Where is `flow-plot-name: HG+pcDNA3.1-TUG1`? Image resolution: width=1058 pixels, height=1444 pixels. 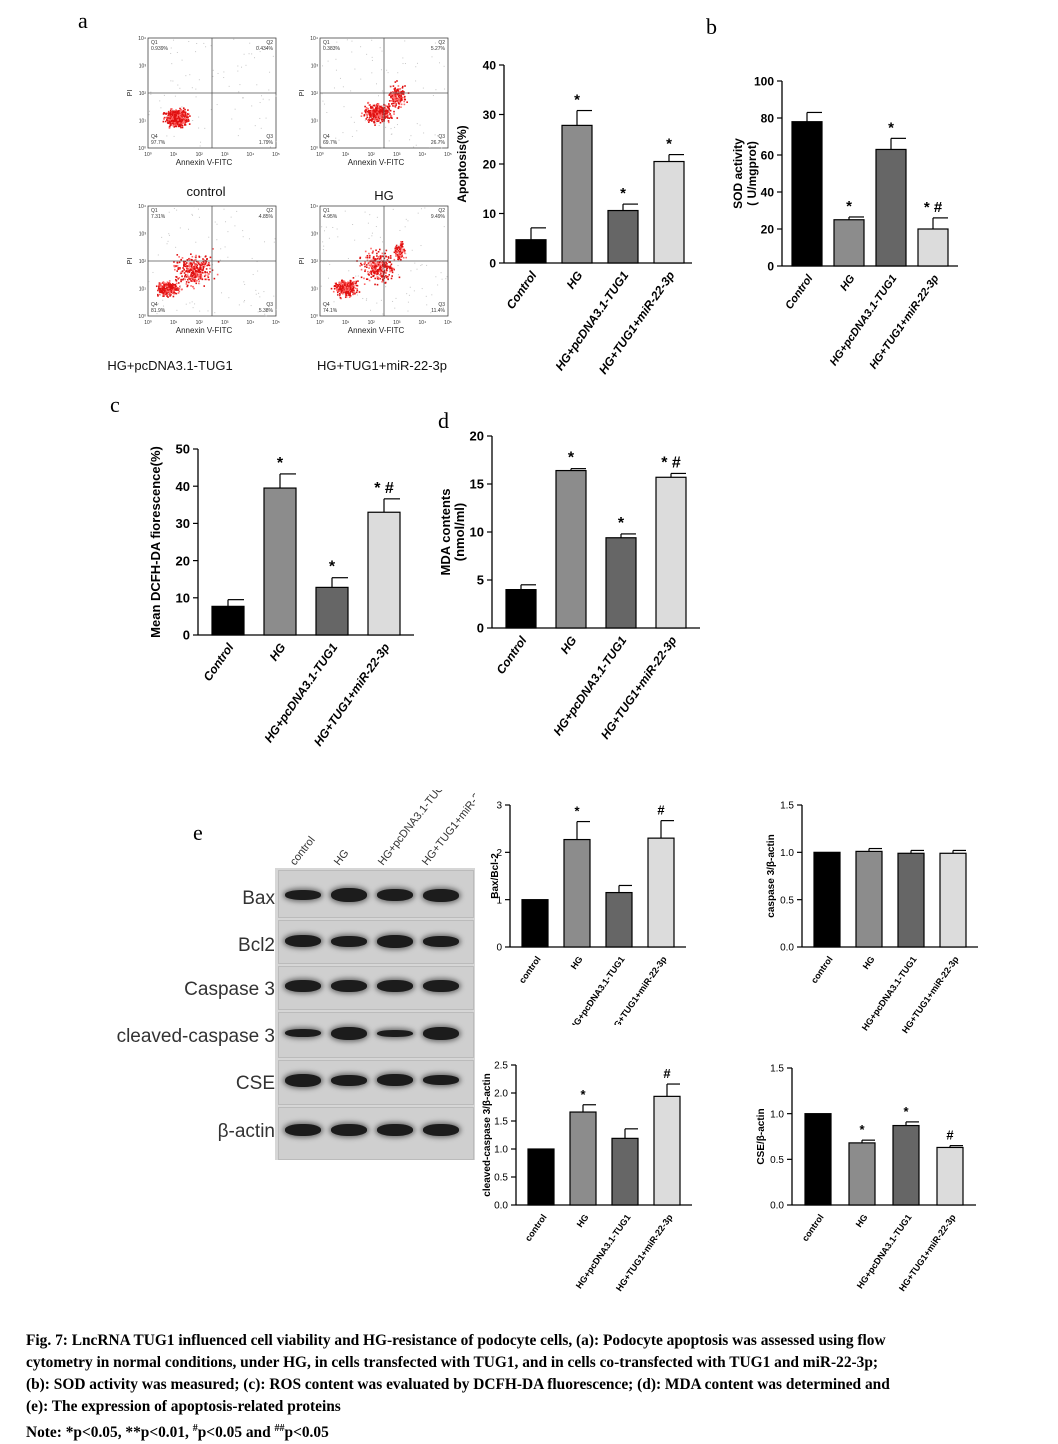 flow-plot-name: HG+pcDNA3.1-TUG1 is located at coordinates (169, 365).